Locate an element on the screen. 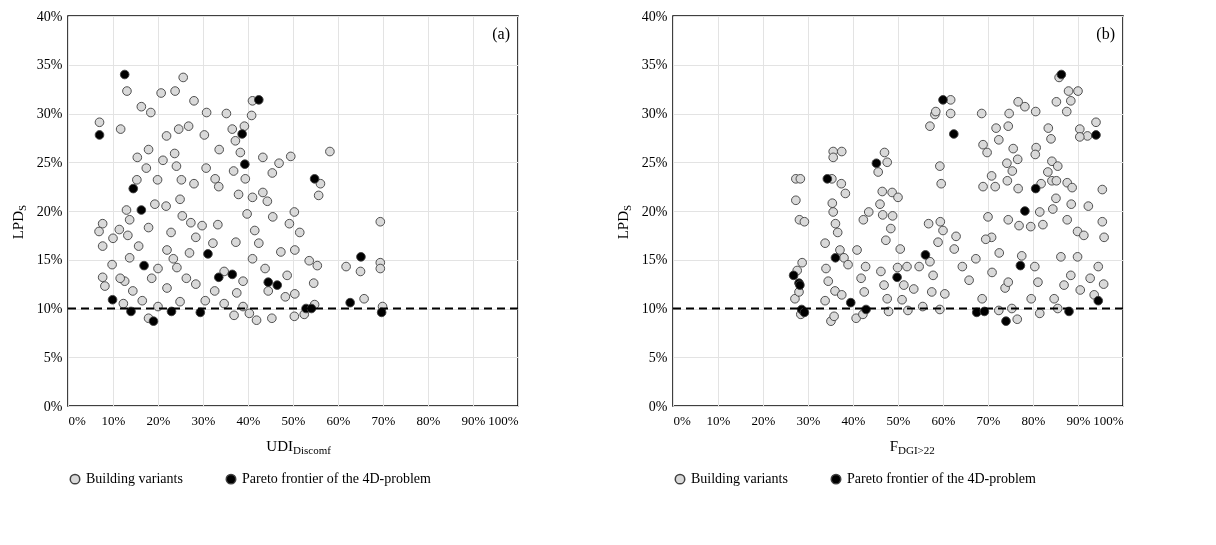 The height and width of the screenshot is (545, 1216). annotation: (a) is located at coordinates (501, 34).